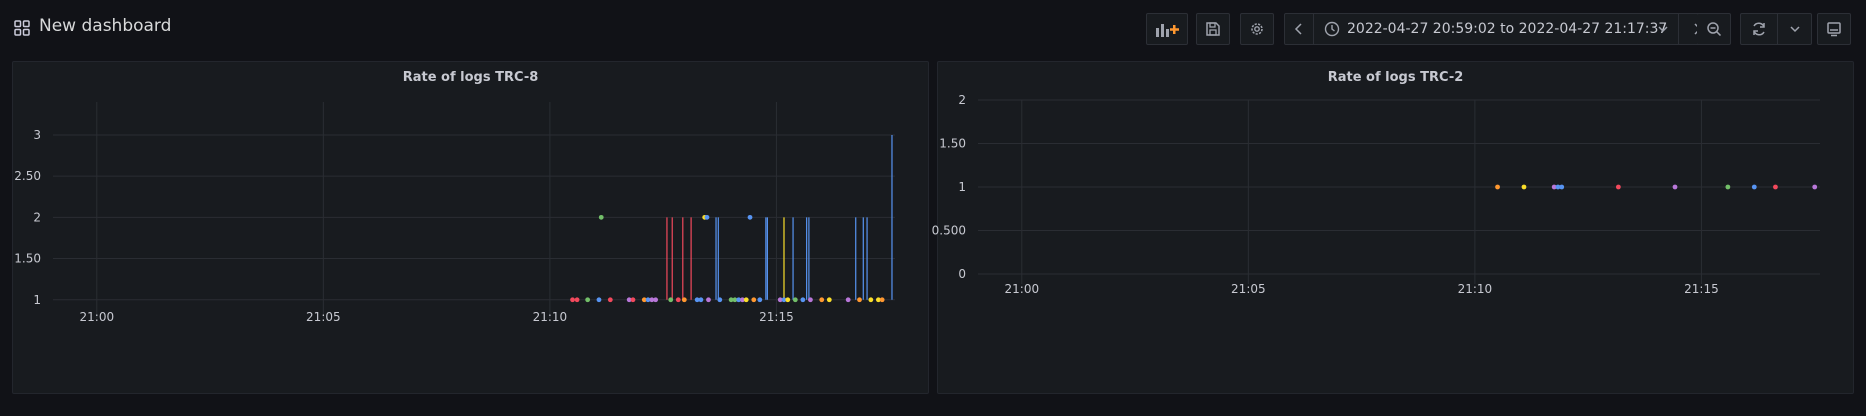 The height and width of the screenshot is (416, 1866). I want to click on settings-gear-icon, so click(1257, 29).